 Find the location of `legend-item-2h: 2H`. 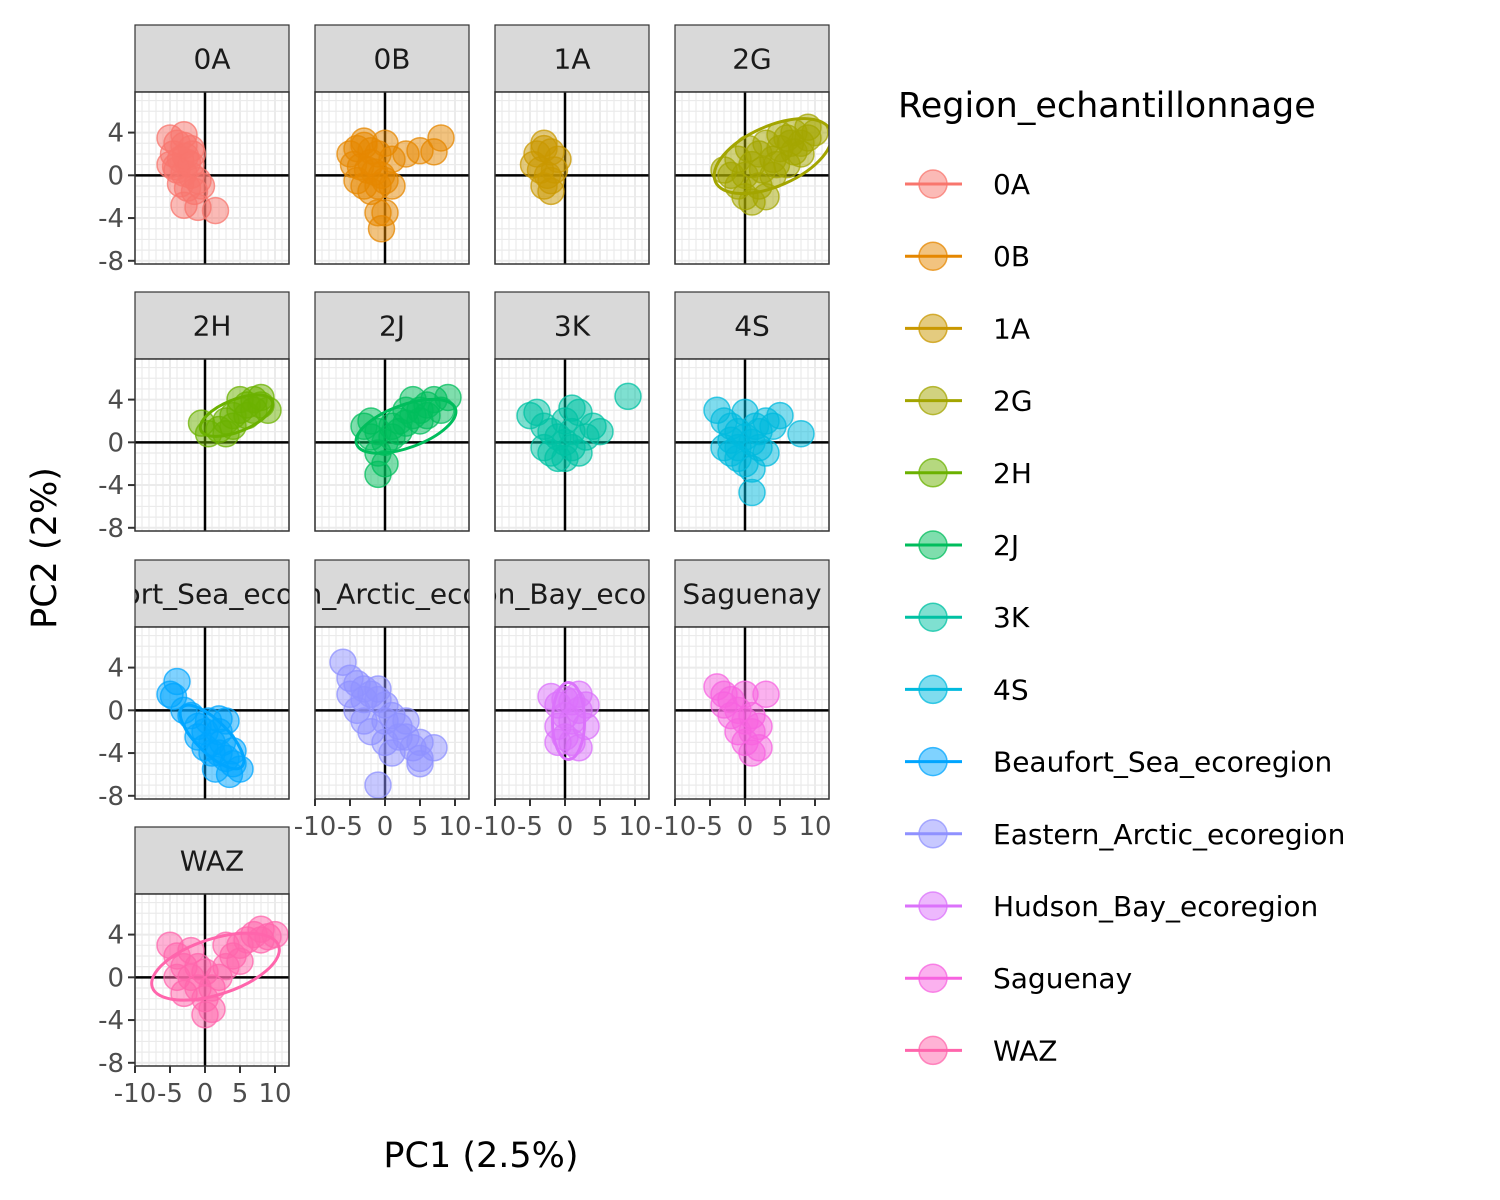

legend-item-2h: 2H is located at coordinates (968, 473).